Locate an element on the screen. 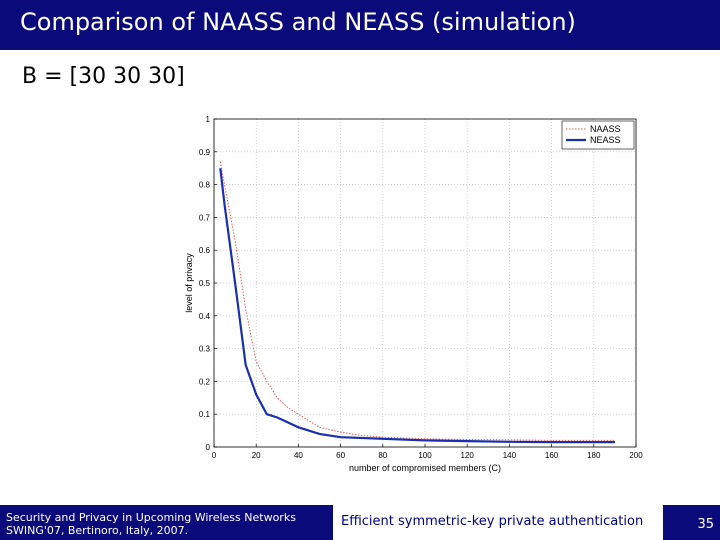 This screenshot has height=540, width=720. x-tick-label: 200 is located at coordinates (636, 455).